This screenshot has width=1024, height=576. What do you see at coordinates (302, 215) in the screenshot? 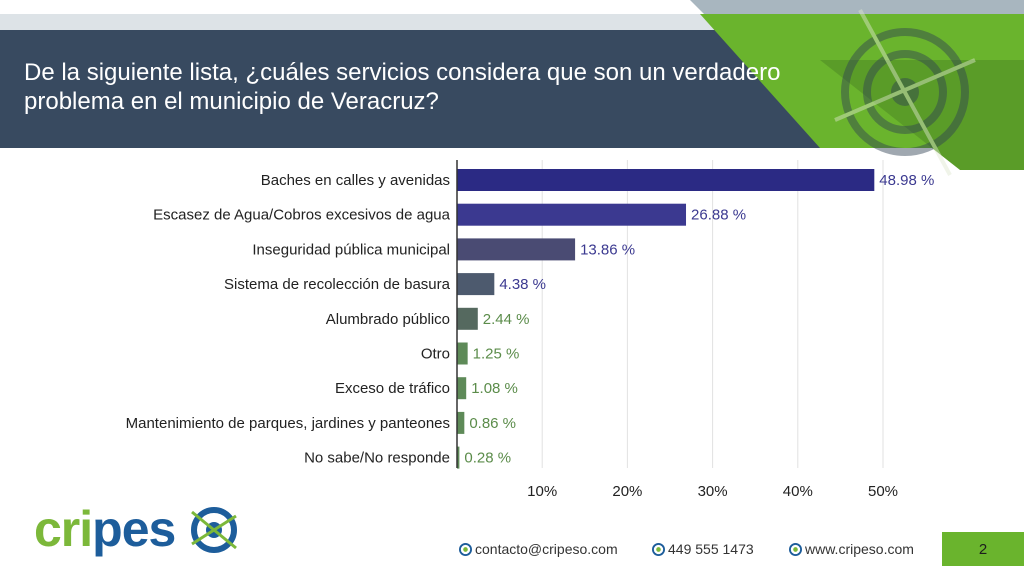
I see `category-label: Escasez de Agua/Cobros excesivos de agua` at bounding box center [302, 215].